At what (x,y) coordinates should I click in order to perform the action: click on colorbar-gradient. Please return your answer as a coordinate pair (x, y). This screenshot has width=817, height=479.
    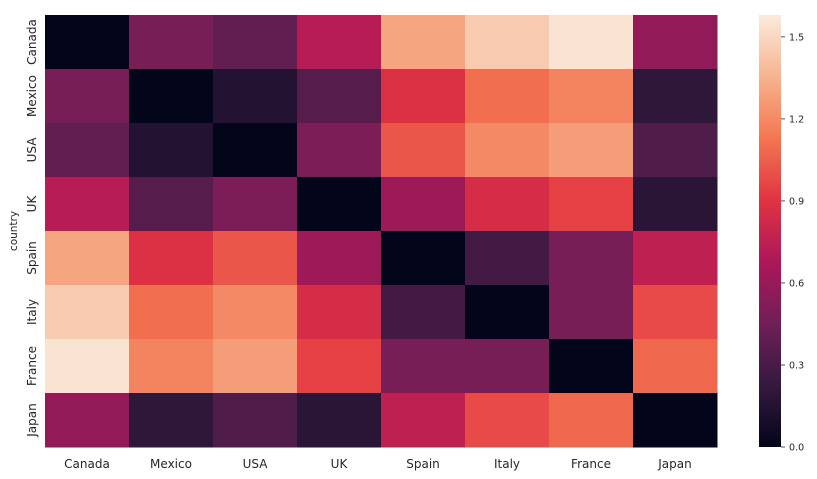
    Looking at the image, I should click on (770, 231).